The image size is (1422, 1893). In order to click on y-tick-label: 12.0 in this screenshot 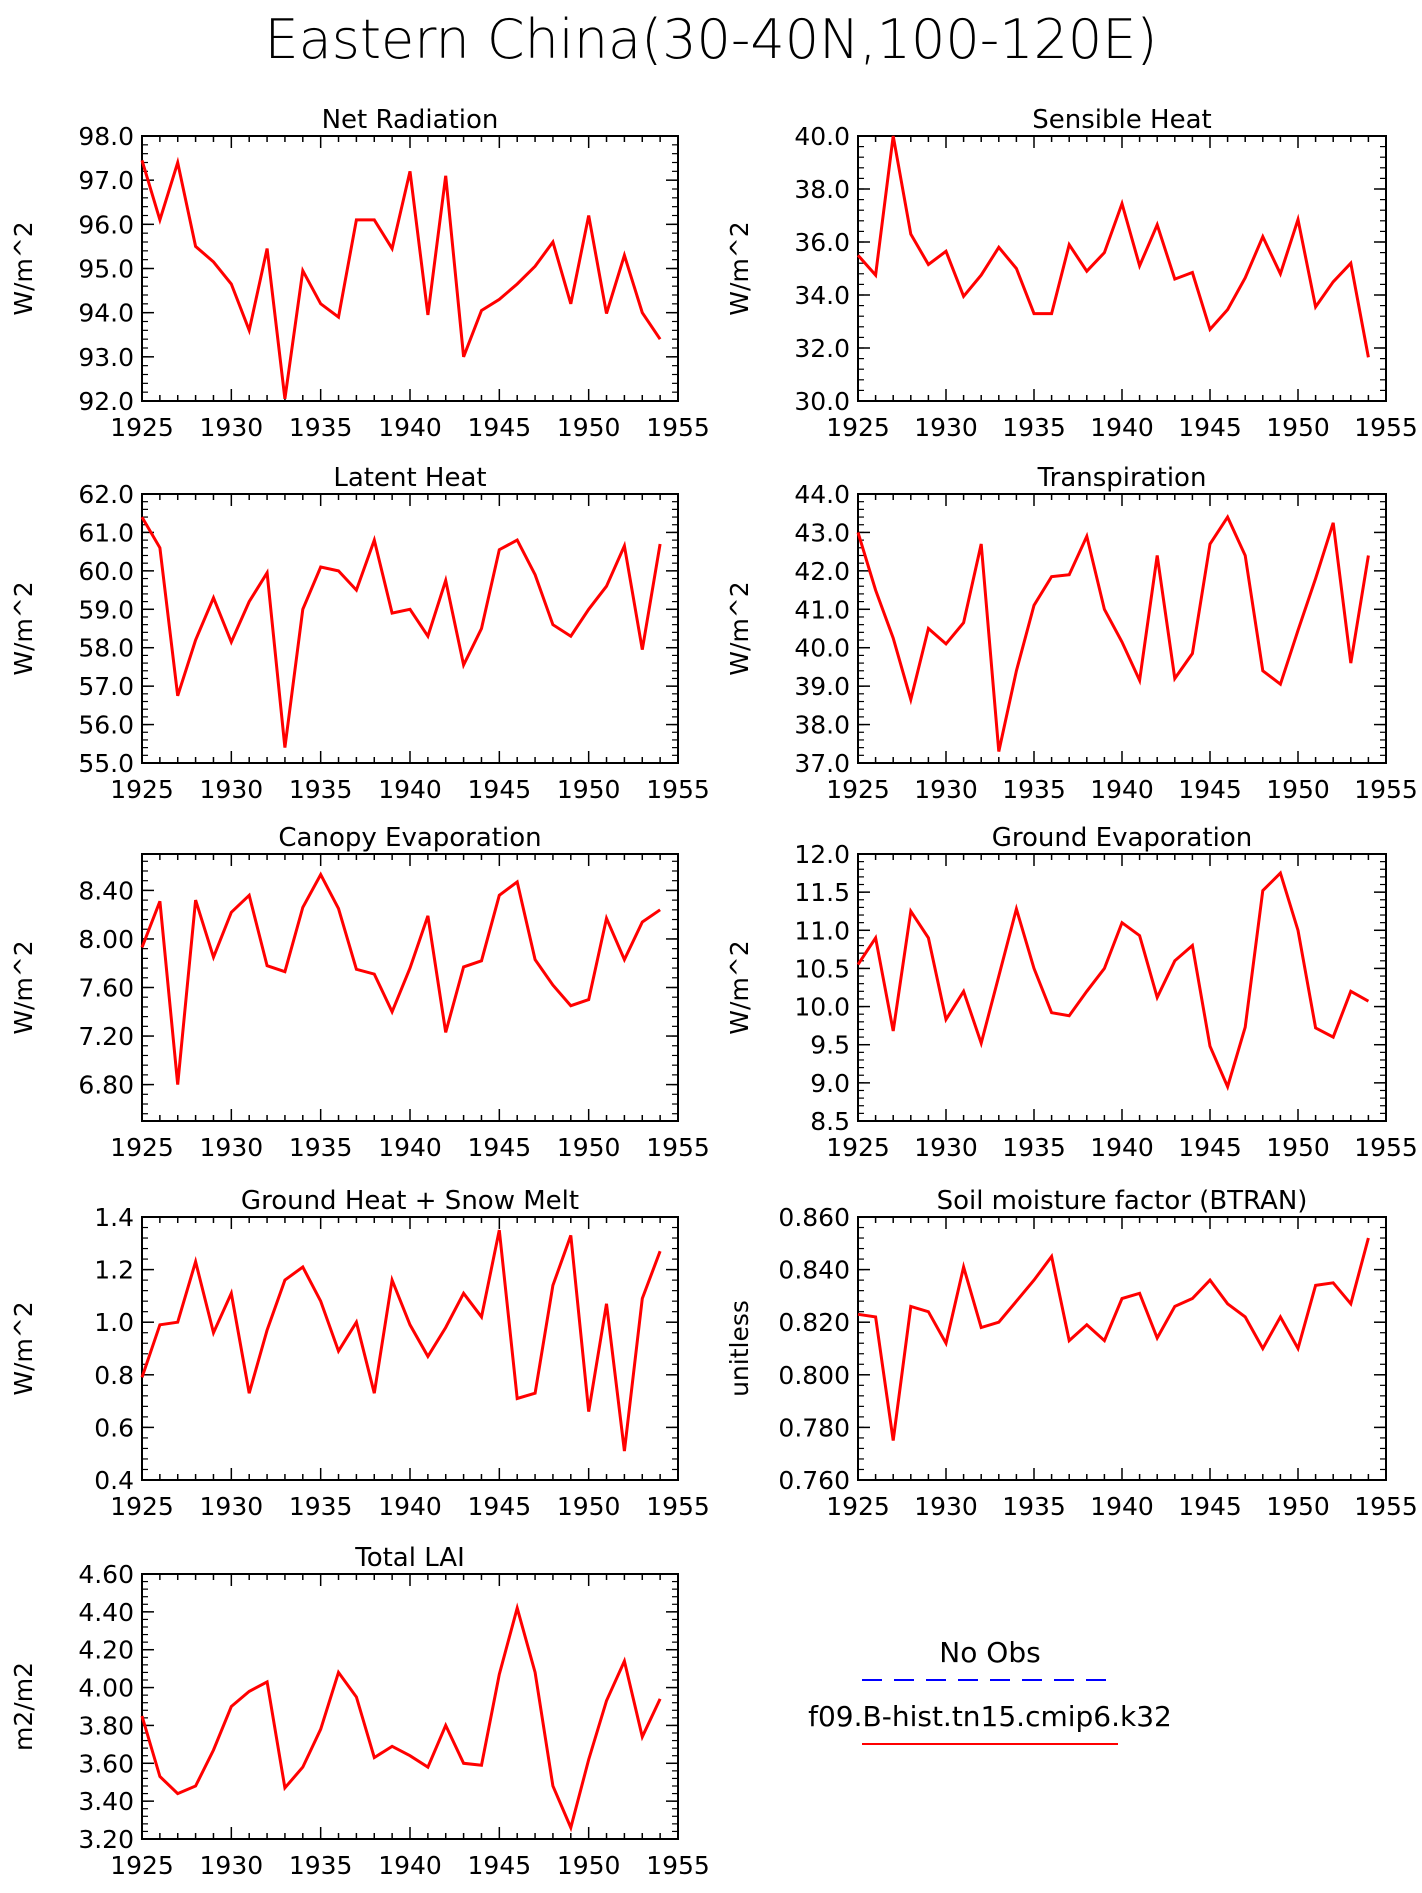, I will do `click(822, 854)`.